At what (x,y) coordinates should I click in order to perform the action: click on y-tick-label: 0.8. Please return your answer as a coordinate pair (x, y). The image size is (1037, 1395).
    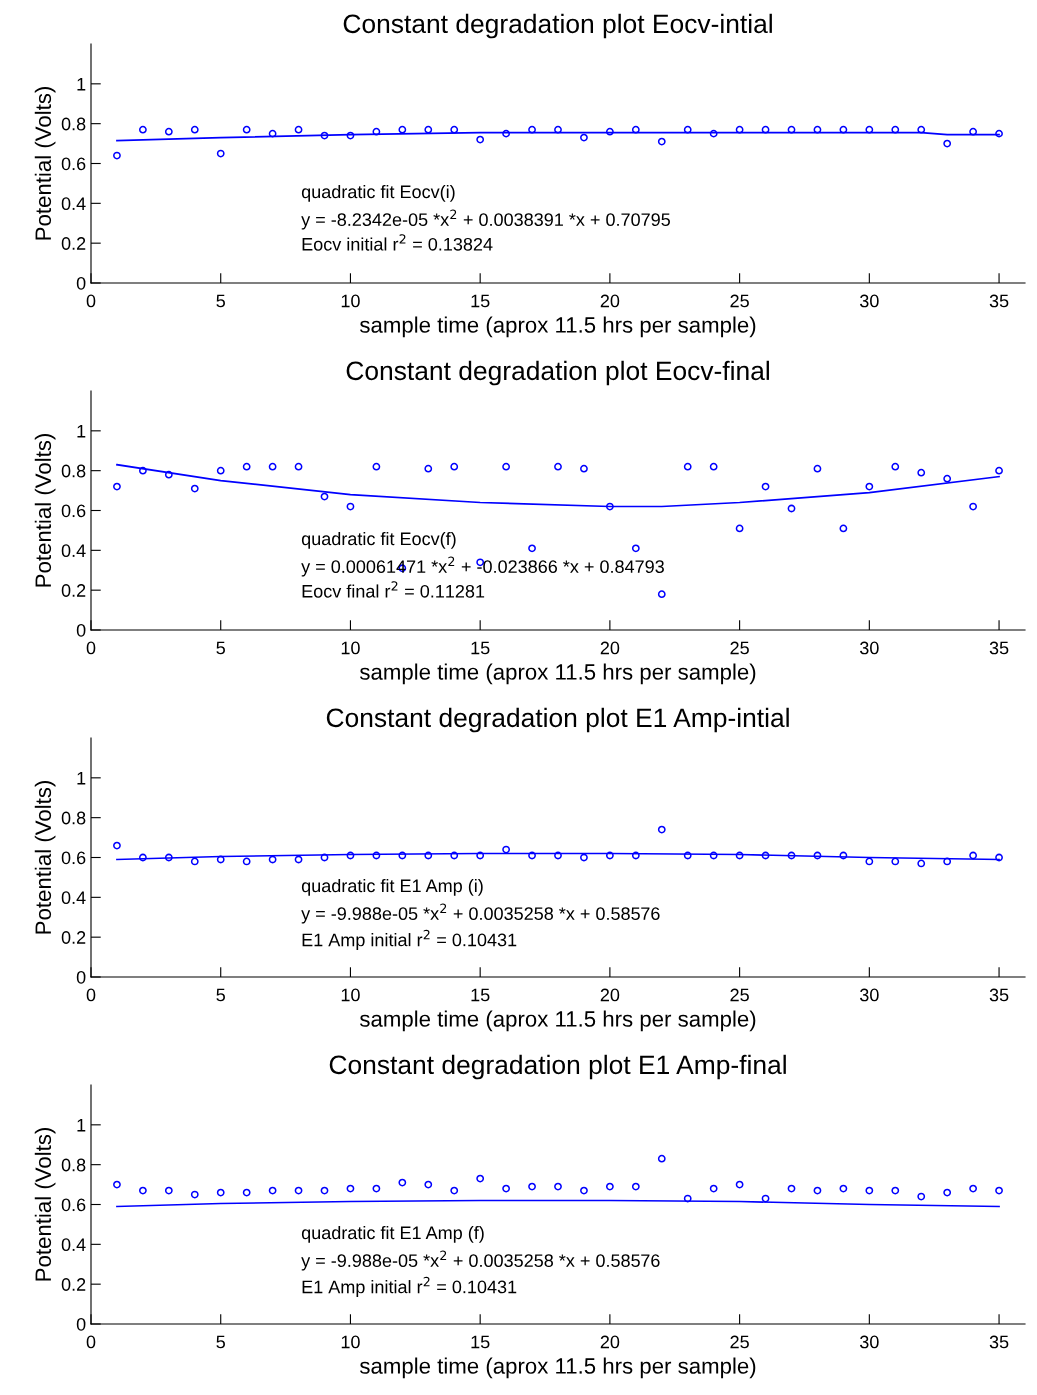
    Looking at the image, I should click on (73, 471).